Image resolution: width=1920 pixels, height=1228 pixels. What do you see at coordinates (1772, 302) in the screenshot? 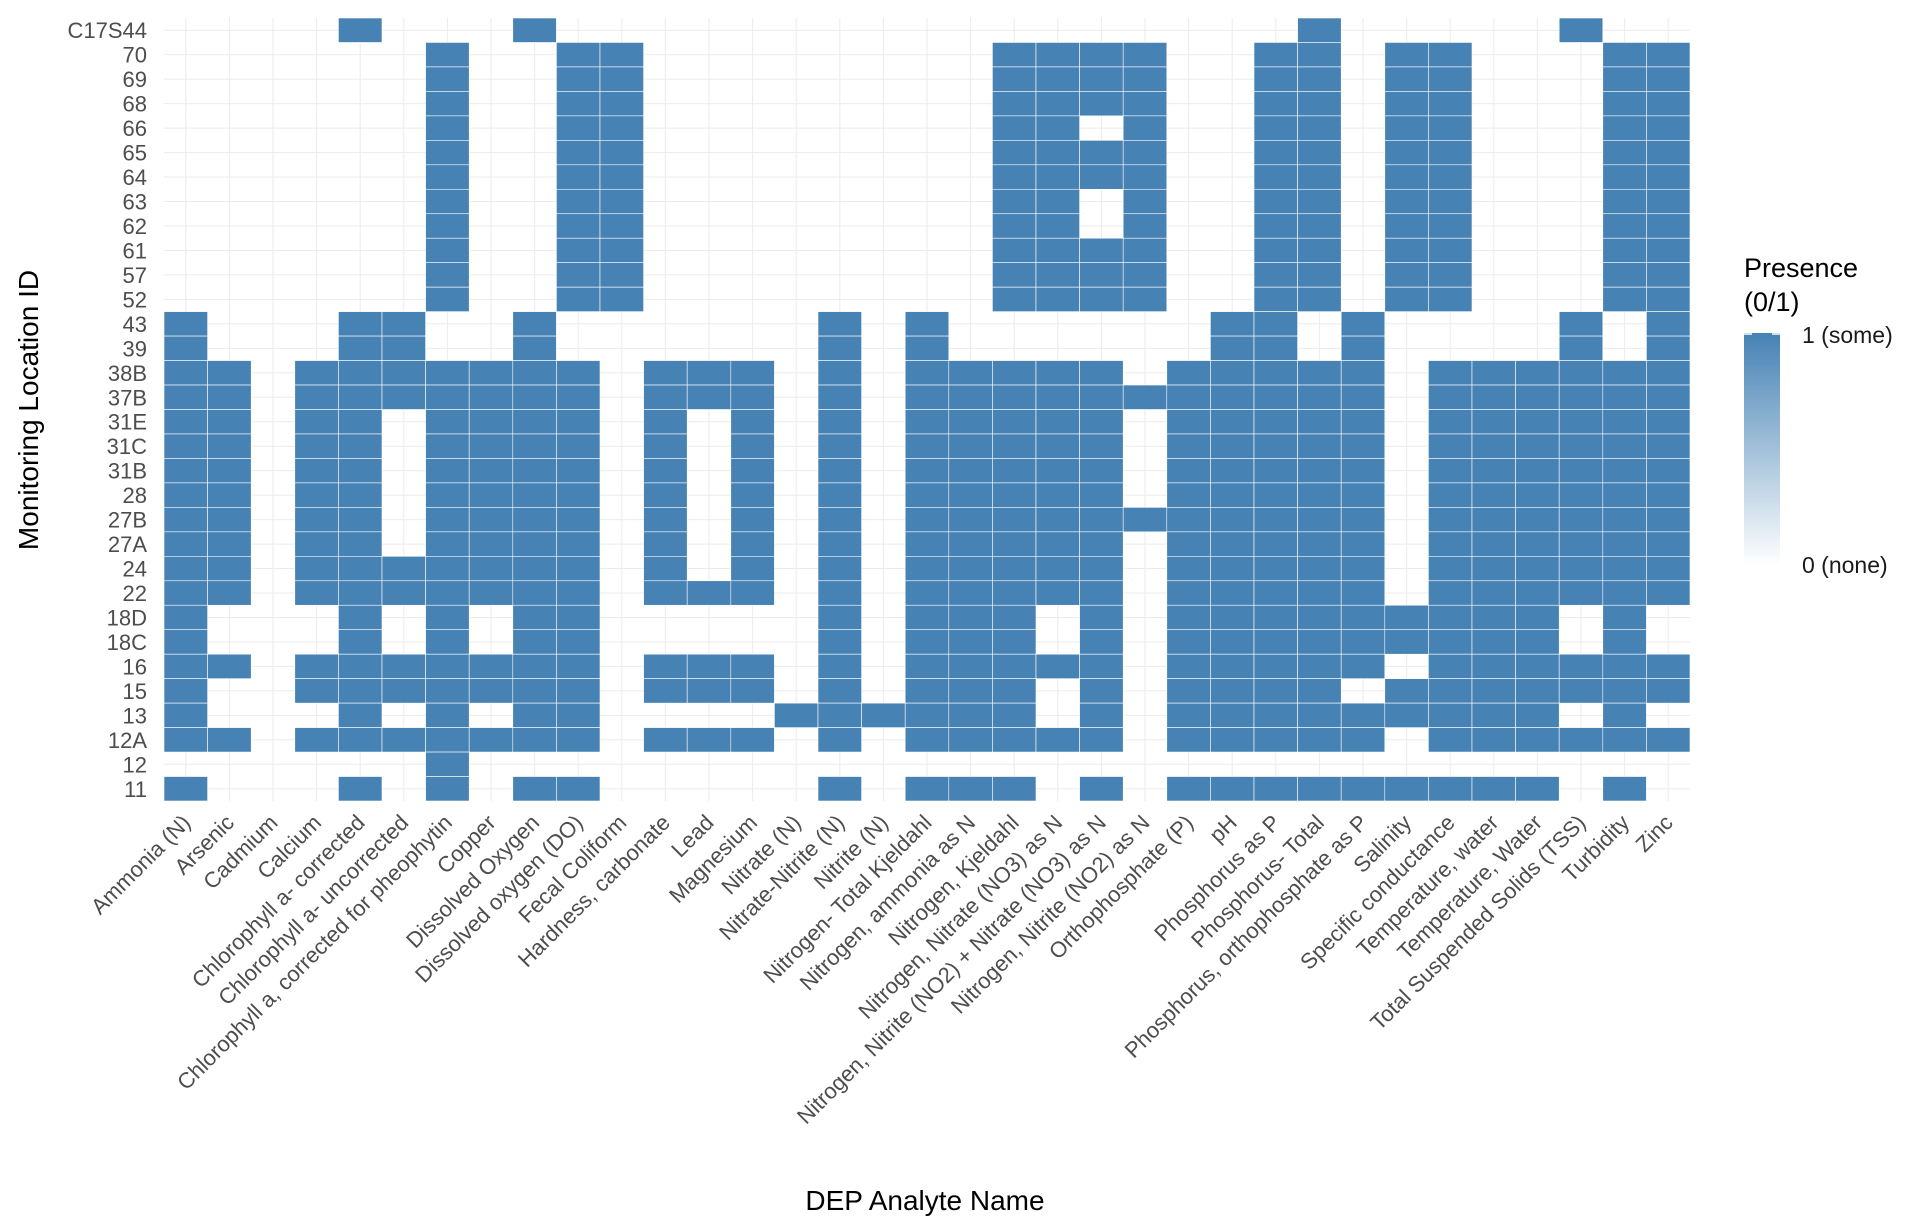
I see `legend-title-line2: (0/1)` at bounding box center [1772, 302].